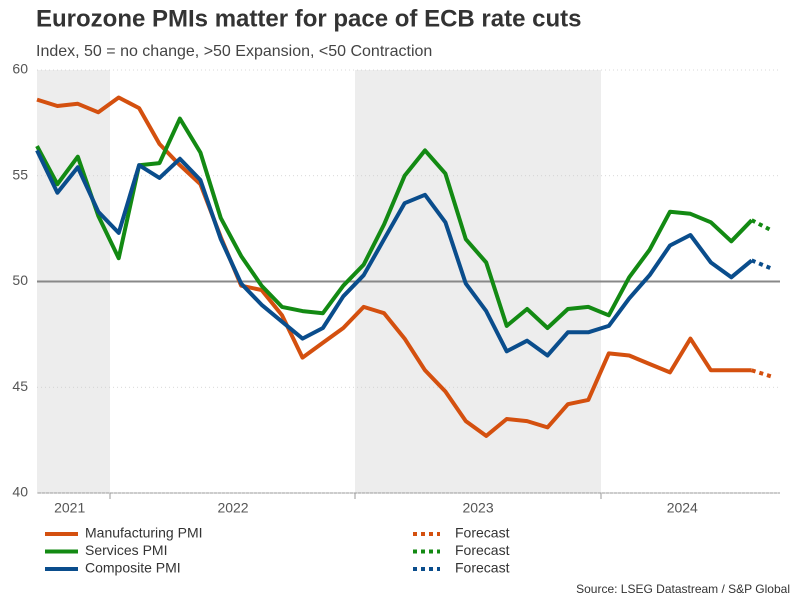 The height and width of the screenshot is (601, 801). What do you see at coordinates (477, 508) in the screenshot?
I see `x-tick-label: 2023` at bounding box center [477, 508].